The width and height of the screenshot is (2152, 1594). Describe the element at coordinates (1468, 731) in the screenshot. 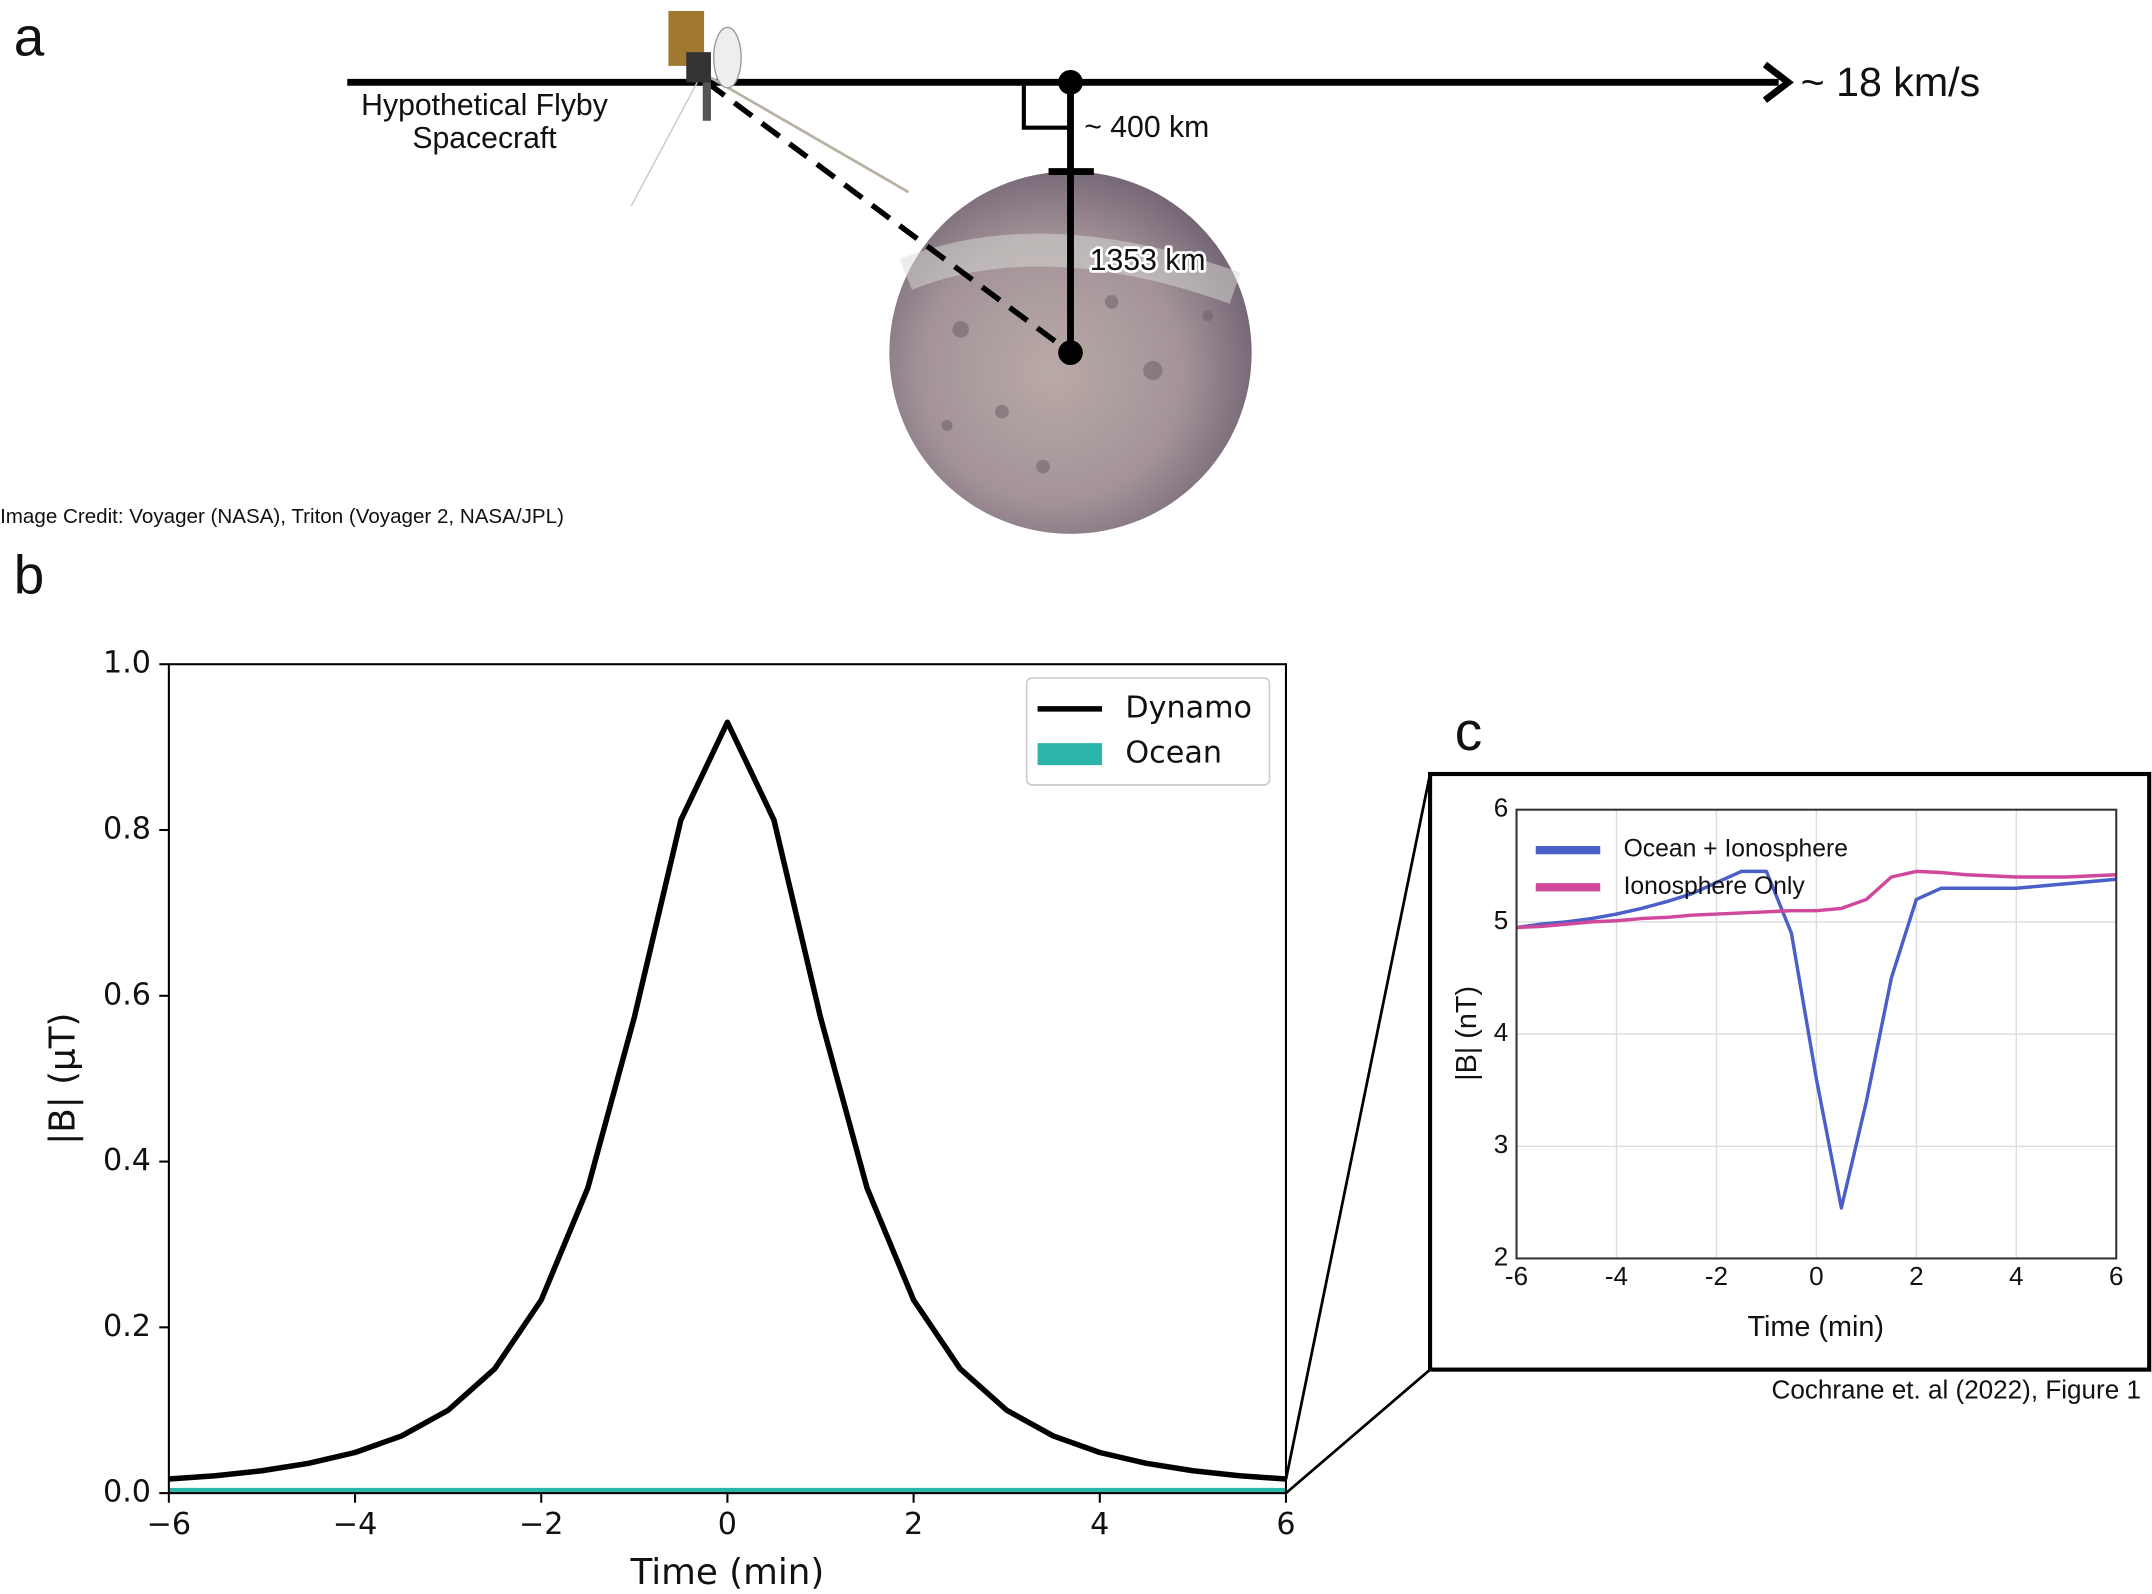

I see `panel-label: c` at that location.